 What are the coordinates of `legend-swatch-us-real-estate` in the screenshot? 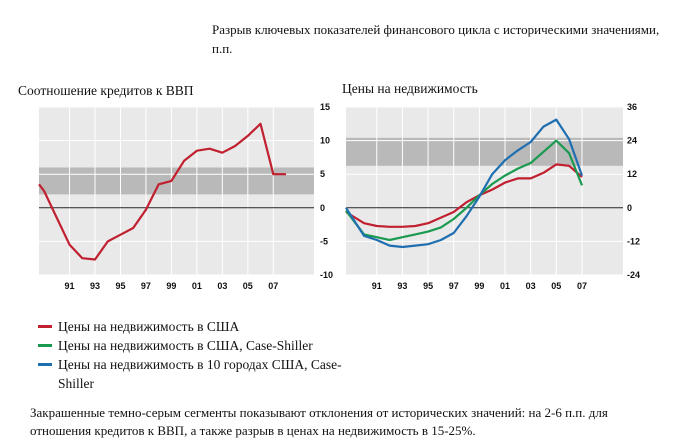 It's located at (45, 326).